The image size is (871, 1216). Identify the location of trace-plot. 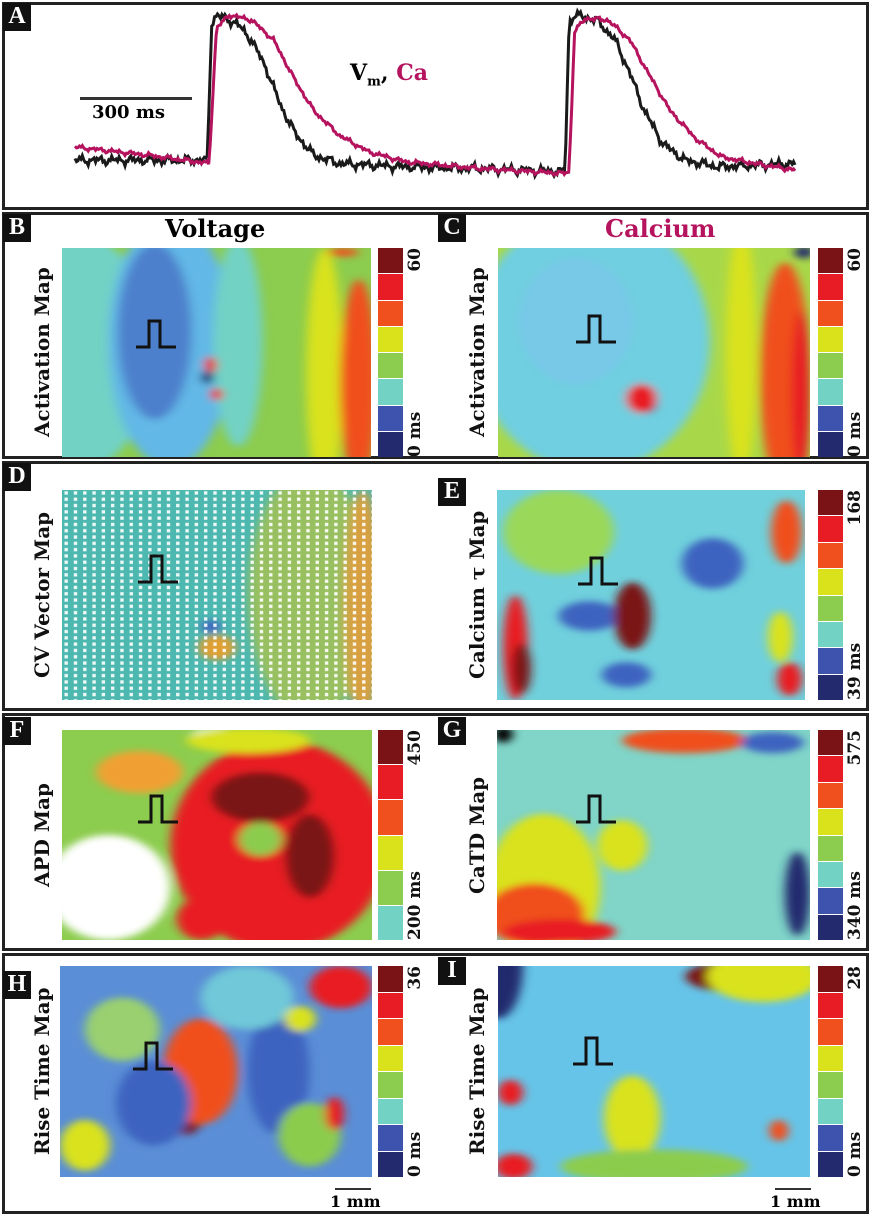
(435, 94).